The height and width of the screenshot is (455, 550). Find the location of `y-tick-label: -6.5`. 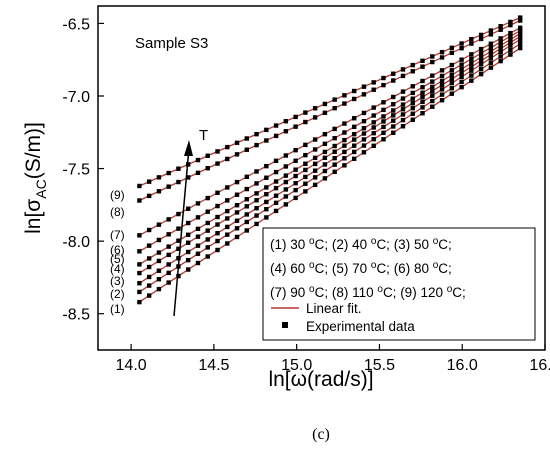

y-tick-label: -6.5 is located at coordinates (76, 24).